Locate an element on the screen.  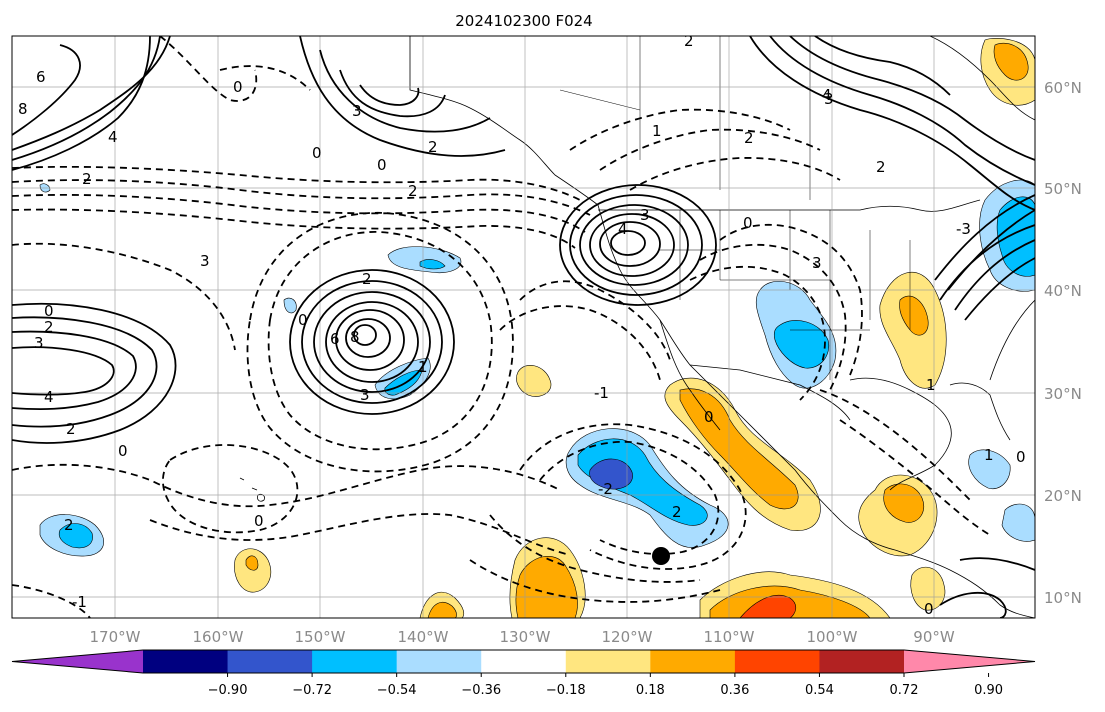
high-contour-ne-b is located at coordinates (902, 111).